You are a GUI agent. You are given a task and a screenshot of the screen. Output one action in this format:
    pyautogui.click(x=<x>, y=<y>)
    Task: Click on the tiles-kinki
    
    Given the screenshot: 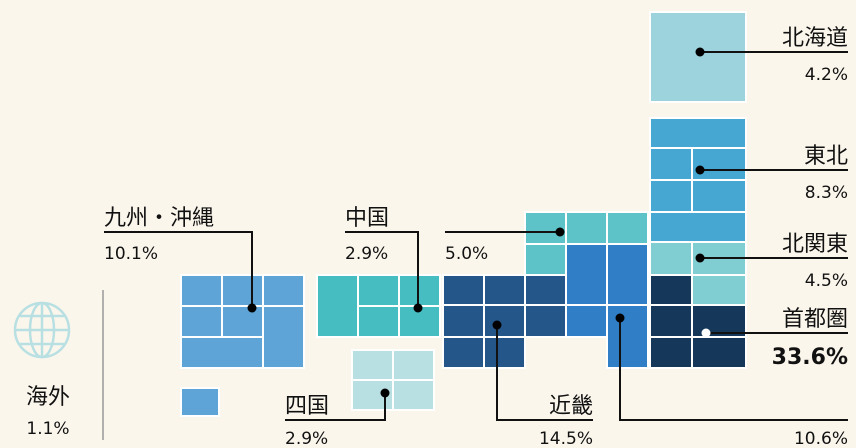 What is the action you would take?
    pyautogui.click(x=504, y=321)
    